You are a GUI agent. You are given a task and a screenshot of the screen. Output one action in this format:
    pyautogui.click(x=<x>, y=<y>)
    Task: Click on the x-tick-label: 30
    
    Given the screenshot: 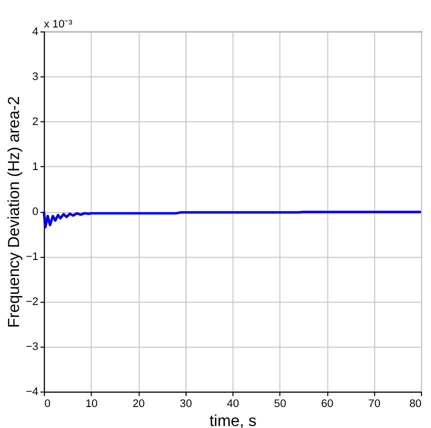 What is the action you would take?
    pyautogui.click(x=186, y=404)
    